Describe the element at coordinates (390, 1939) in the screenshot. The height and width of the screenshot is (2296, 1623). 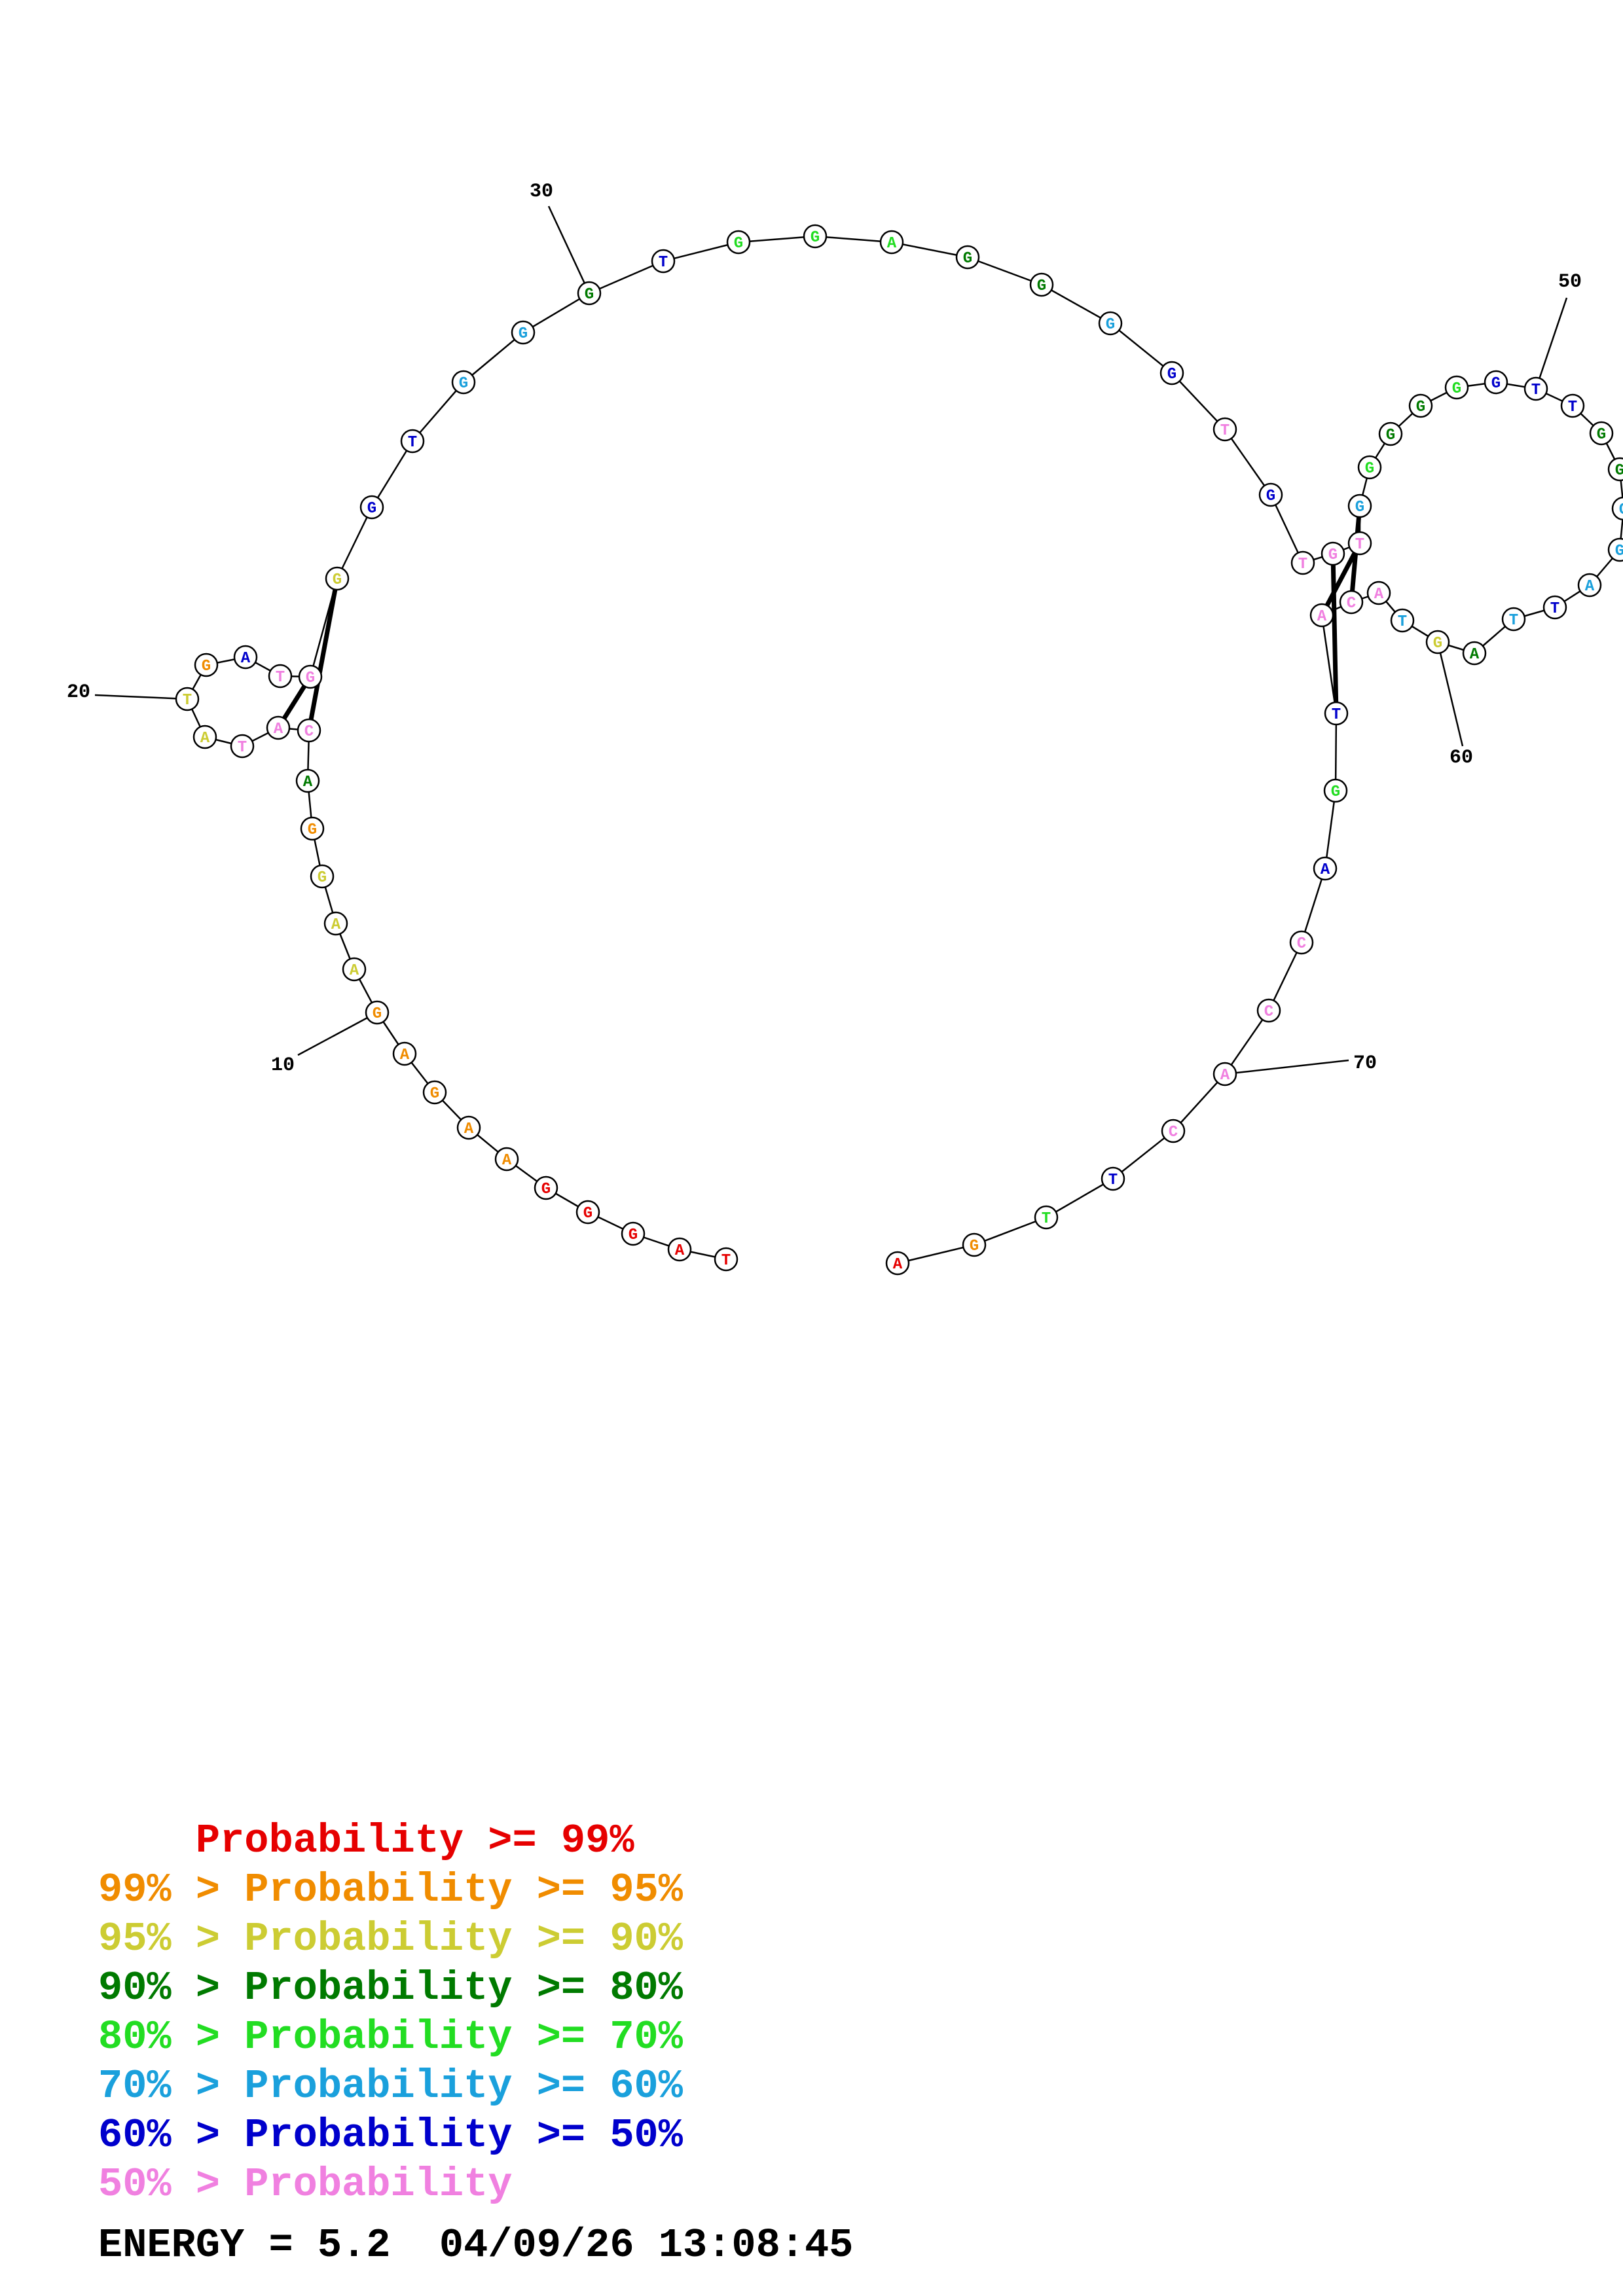
I see `legend-row-2: 95% > Probability >= 90%` at that location.